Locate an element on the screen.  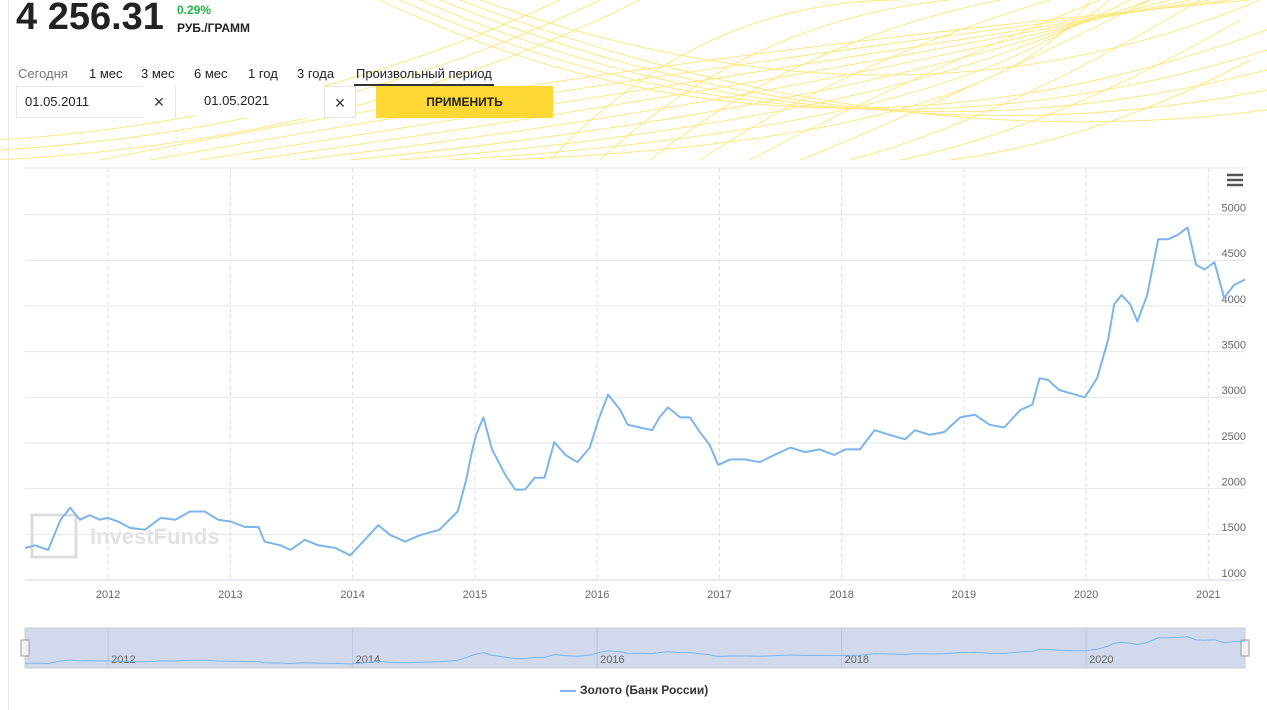
x-tick-label: 2017 is located at coordinates (719, 595).